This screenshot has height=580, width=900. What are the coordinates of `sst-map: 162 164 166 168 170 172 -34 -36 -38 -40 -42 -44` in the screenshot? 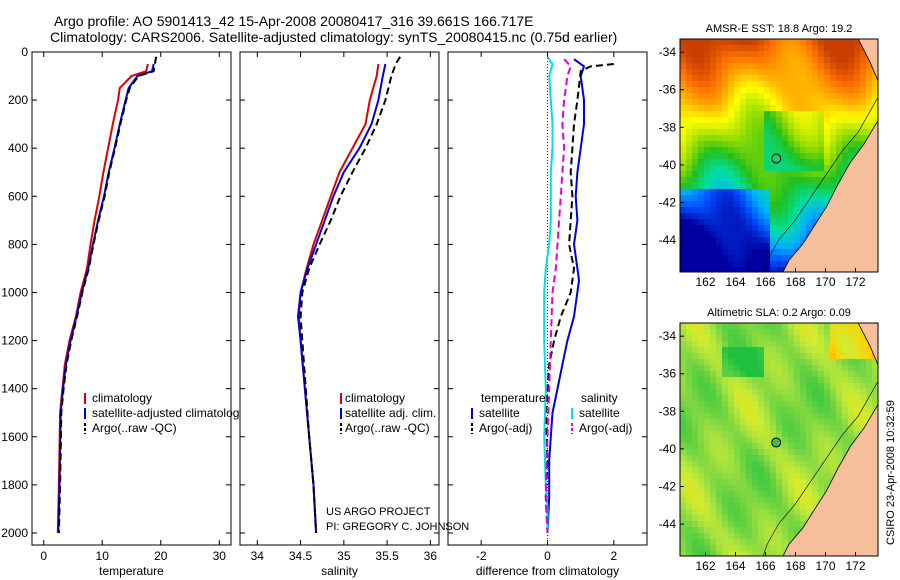 It's located at (769, 163).